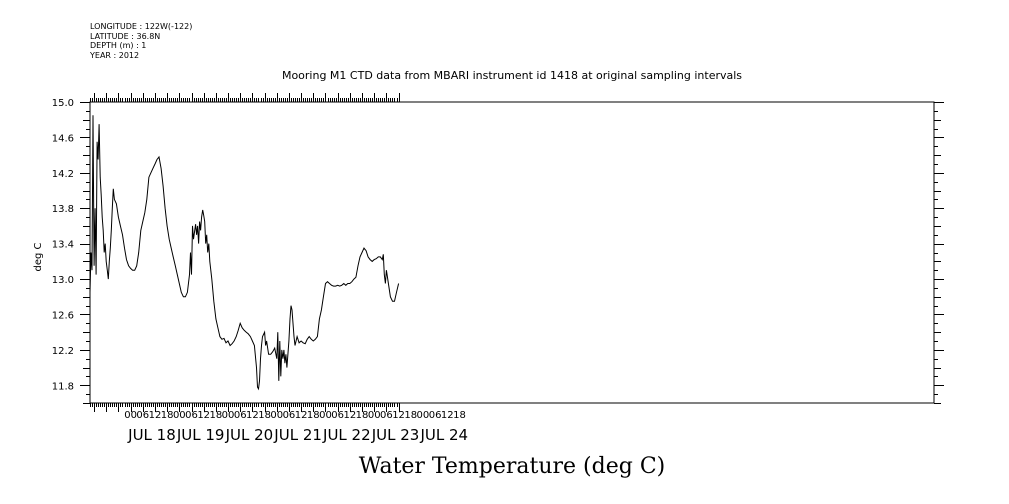 The image size is (1009, 504). I want to click on x-day-label: JUL 22, so click(346, 435).